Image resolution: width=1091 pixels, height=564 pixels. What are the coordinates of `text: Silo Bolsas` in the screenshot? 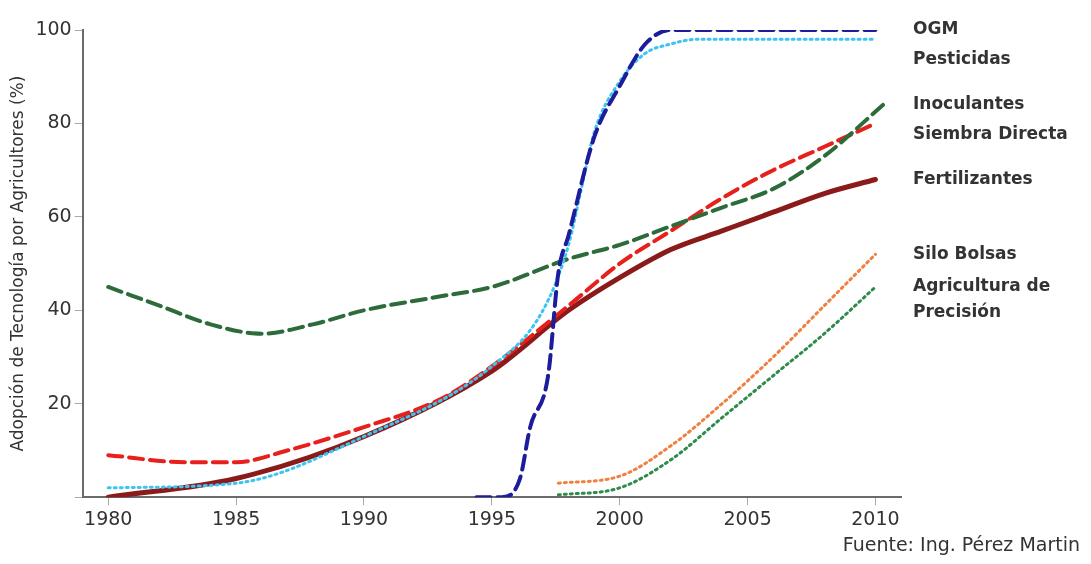 It's located at (965, 252).